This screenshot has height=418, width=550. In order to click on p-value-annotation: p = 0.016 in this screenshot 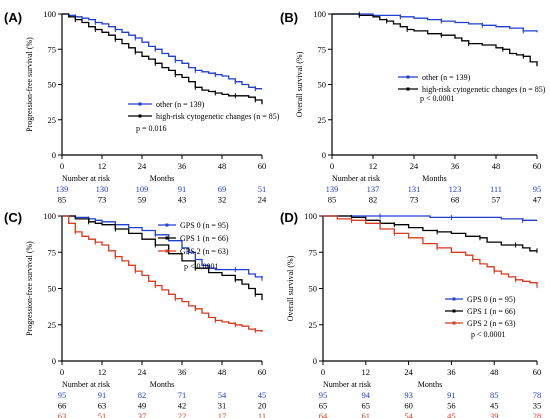, I will do `click(151, 128)`.